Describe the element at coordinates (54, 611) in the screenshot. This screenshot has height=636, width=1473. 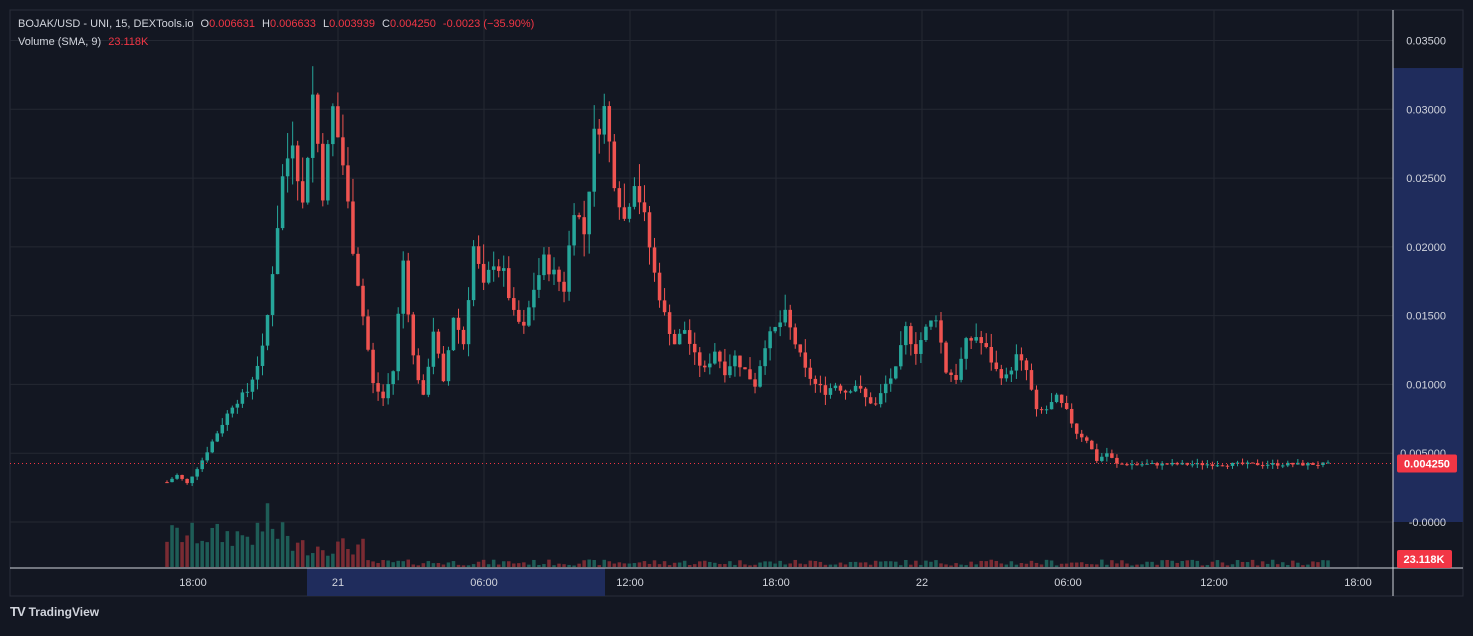
I see `tradingview-brand: TV TradingView` at that location.